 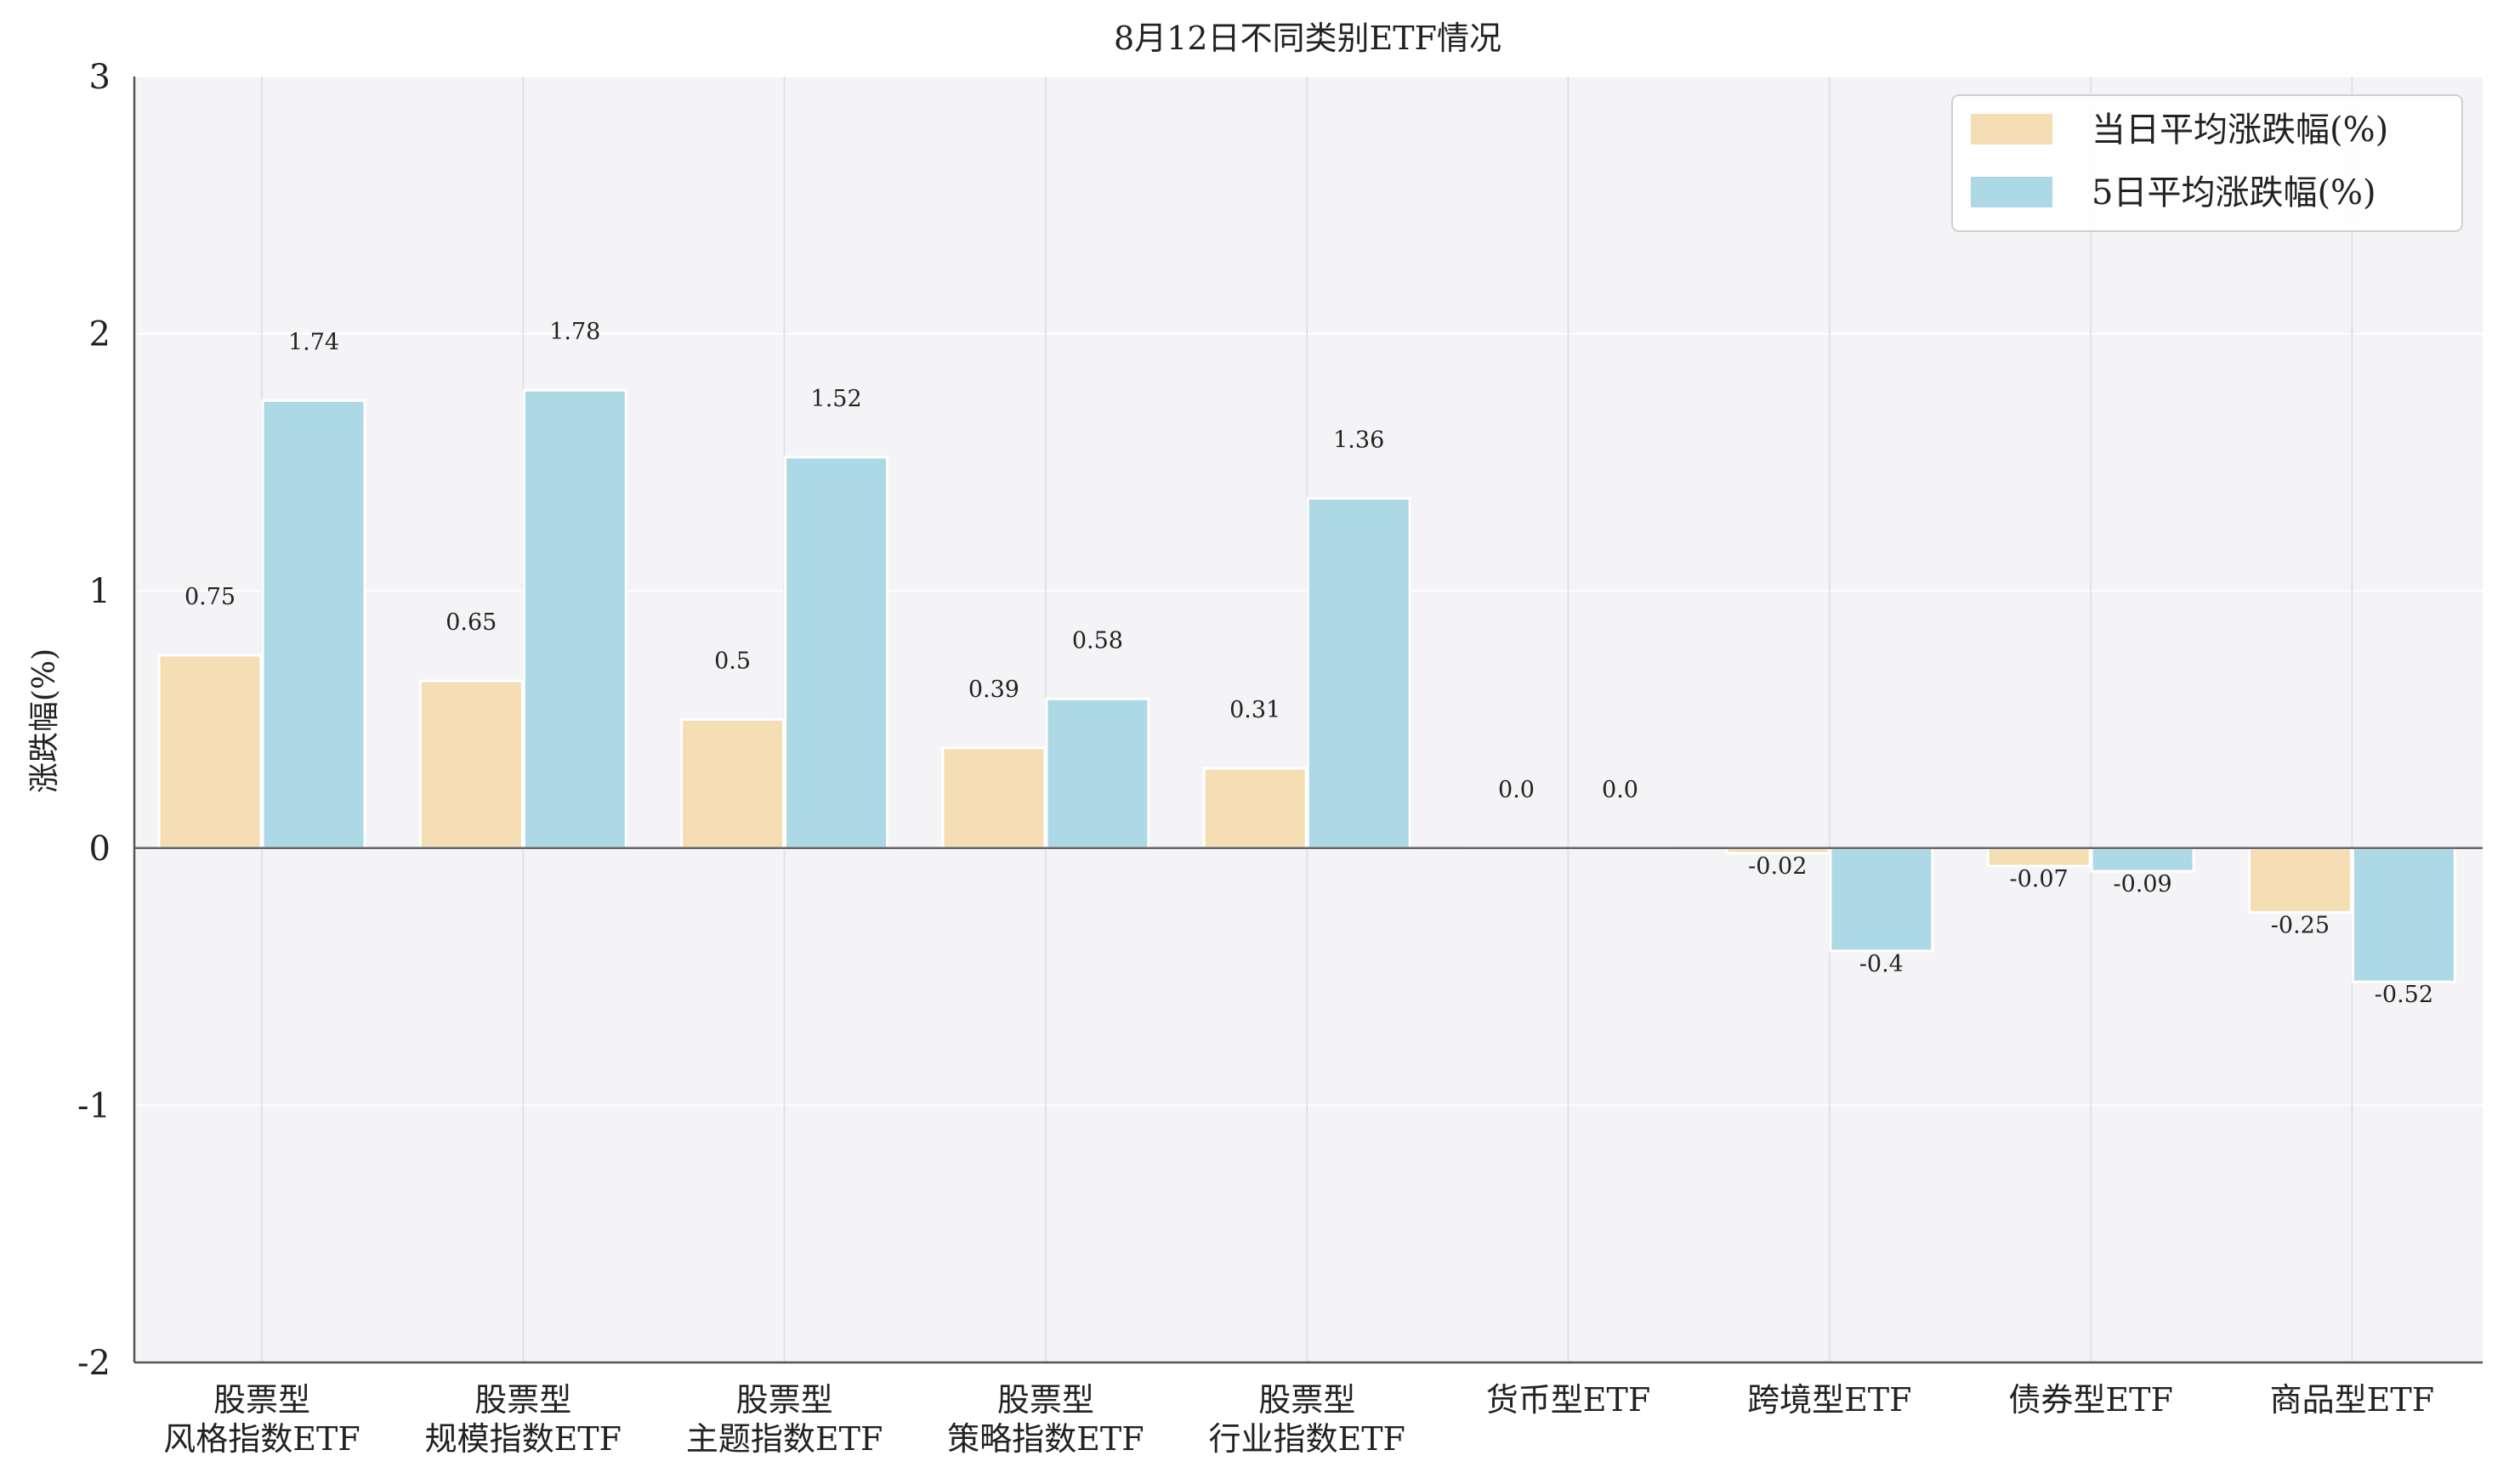 I want to click on value-label: -0.4, so click(x=1881, y=964).